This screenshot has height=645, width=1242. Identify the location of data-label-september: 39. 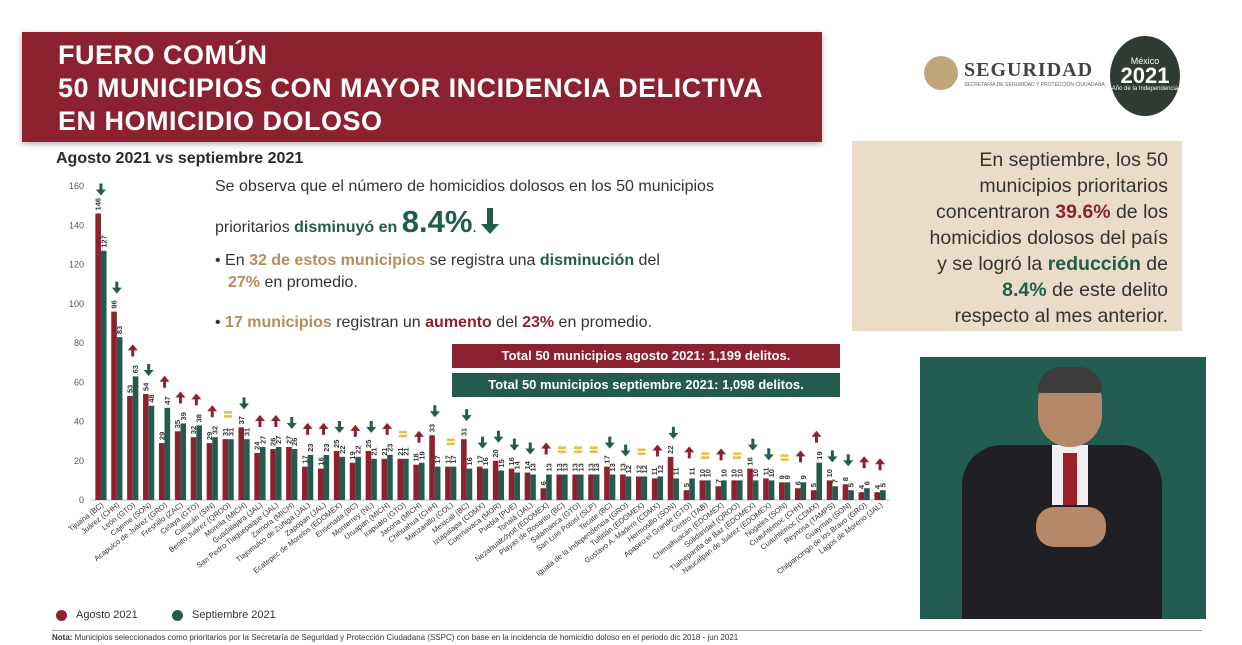
(183, 416).